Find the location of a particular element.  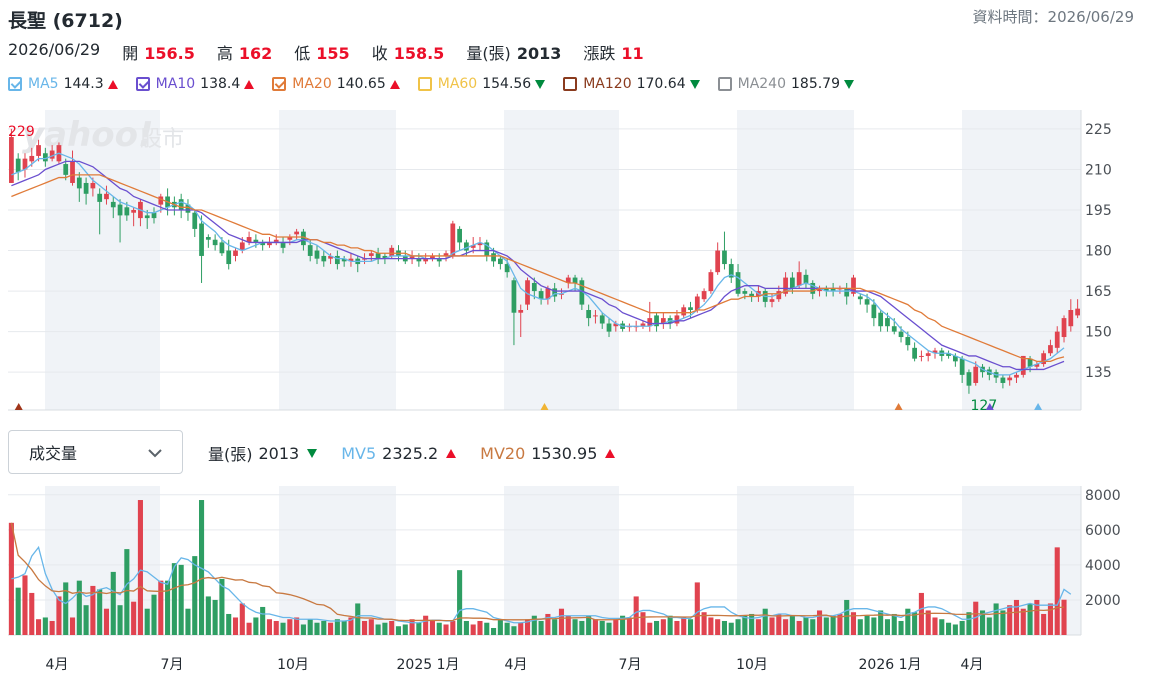

y-tick-label: 4000 is located at coordinates (1103, 566).